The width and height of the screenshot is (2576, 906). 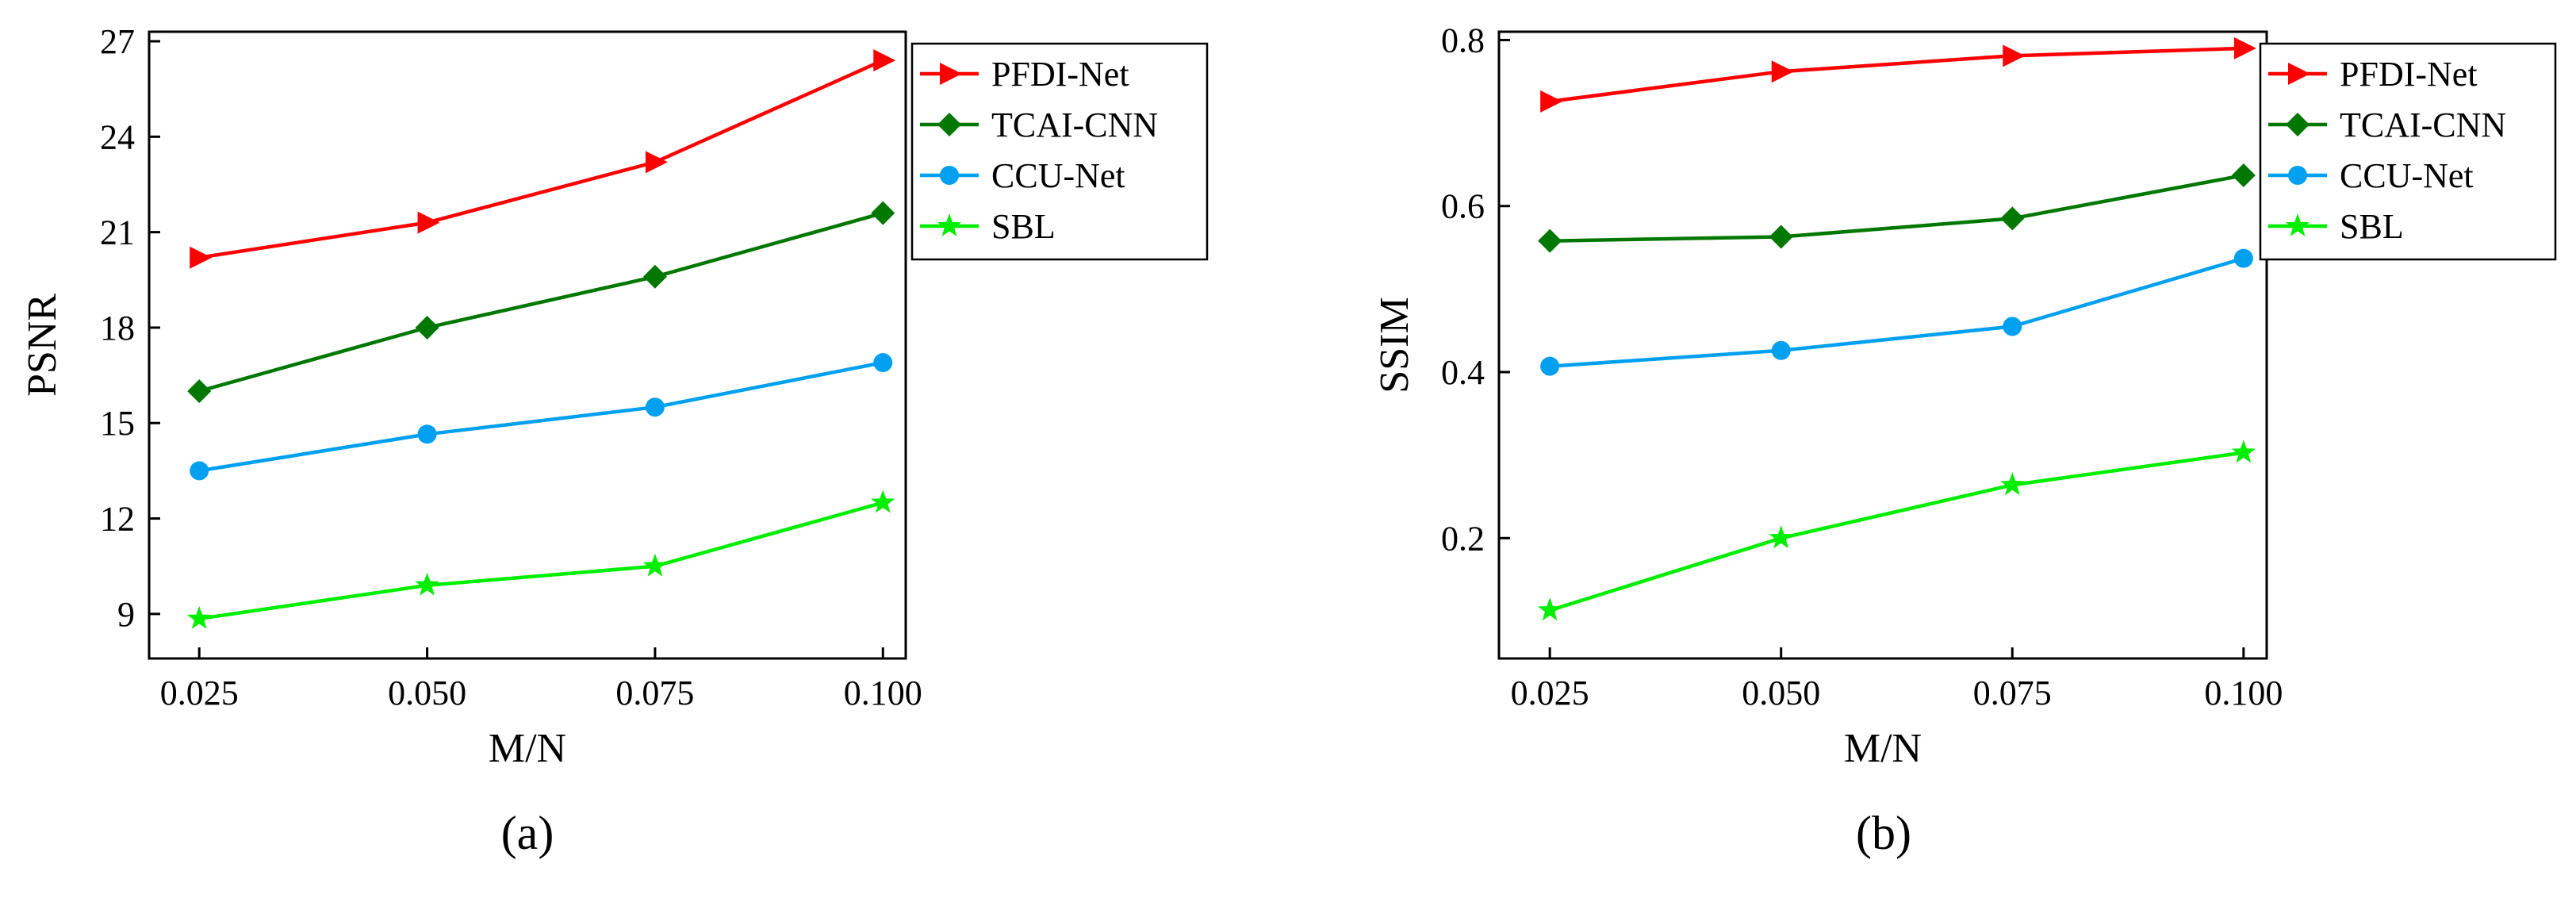 I want to click on y-axis-title: PSNR, so click(x=42, y=345).